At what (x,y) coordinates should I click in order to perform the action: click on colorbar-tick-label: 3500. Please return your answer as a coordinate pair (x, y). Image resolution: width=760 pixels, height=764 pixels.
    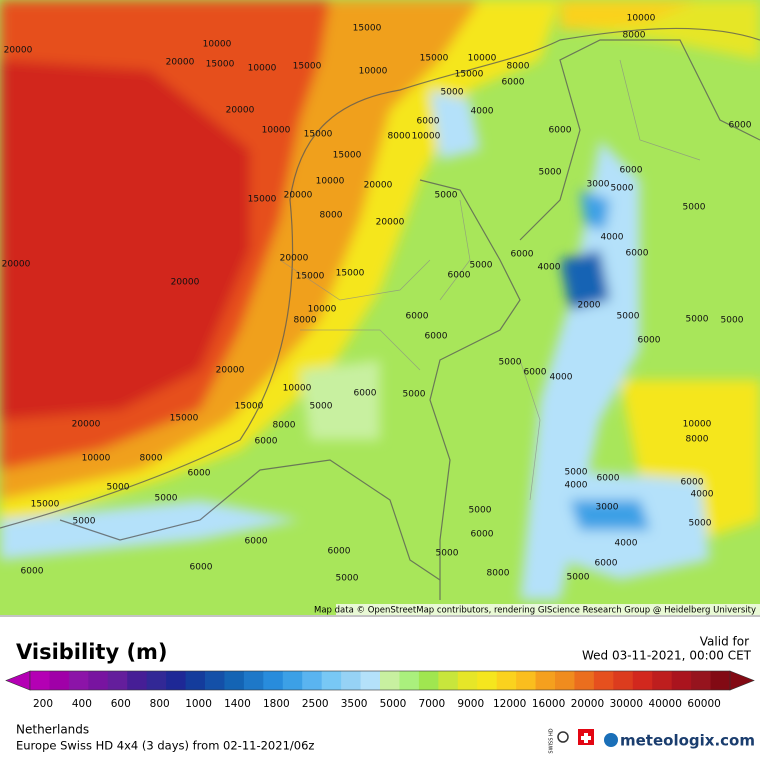
    Looking at the image, I should click on (354, 704).